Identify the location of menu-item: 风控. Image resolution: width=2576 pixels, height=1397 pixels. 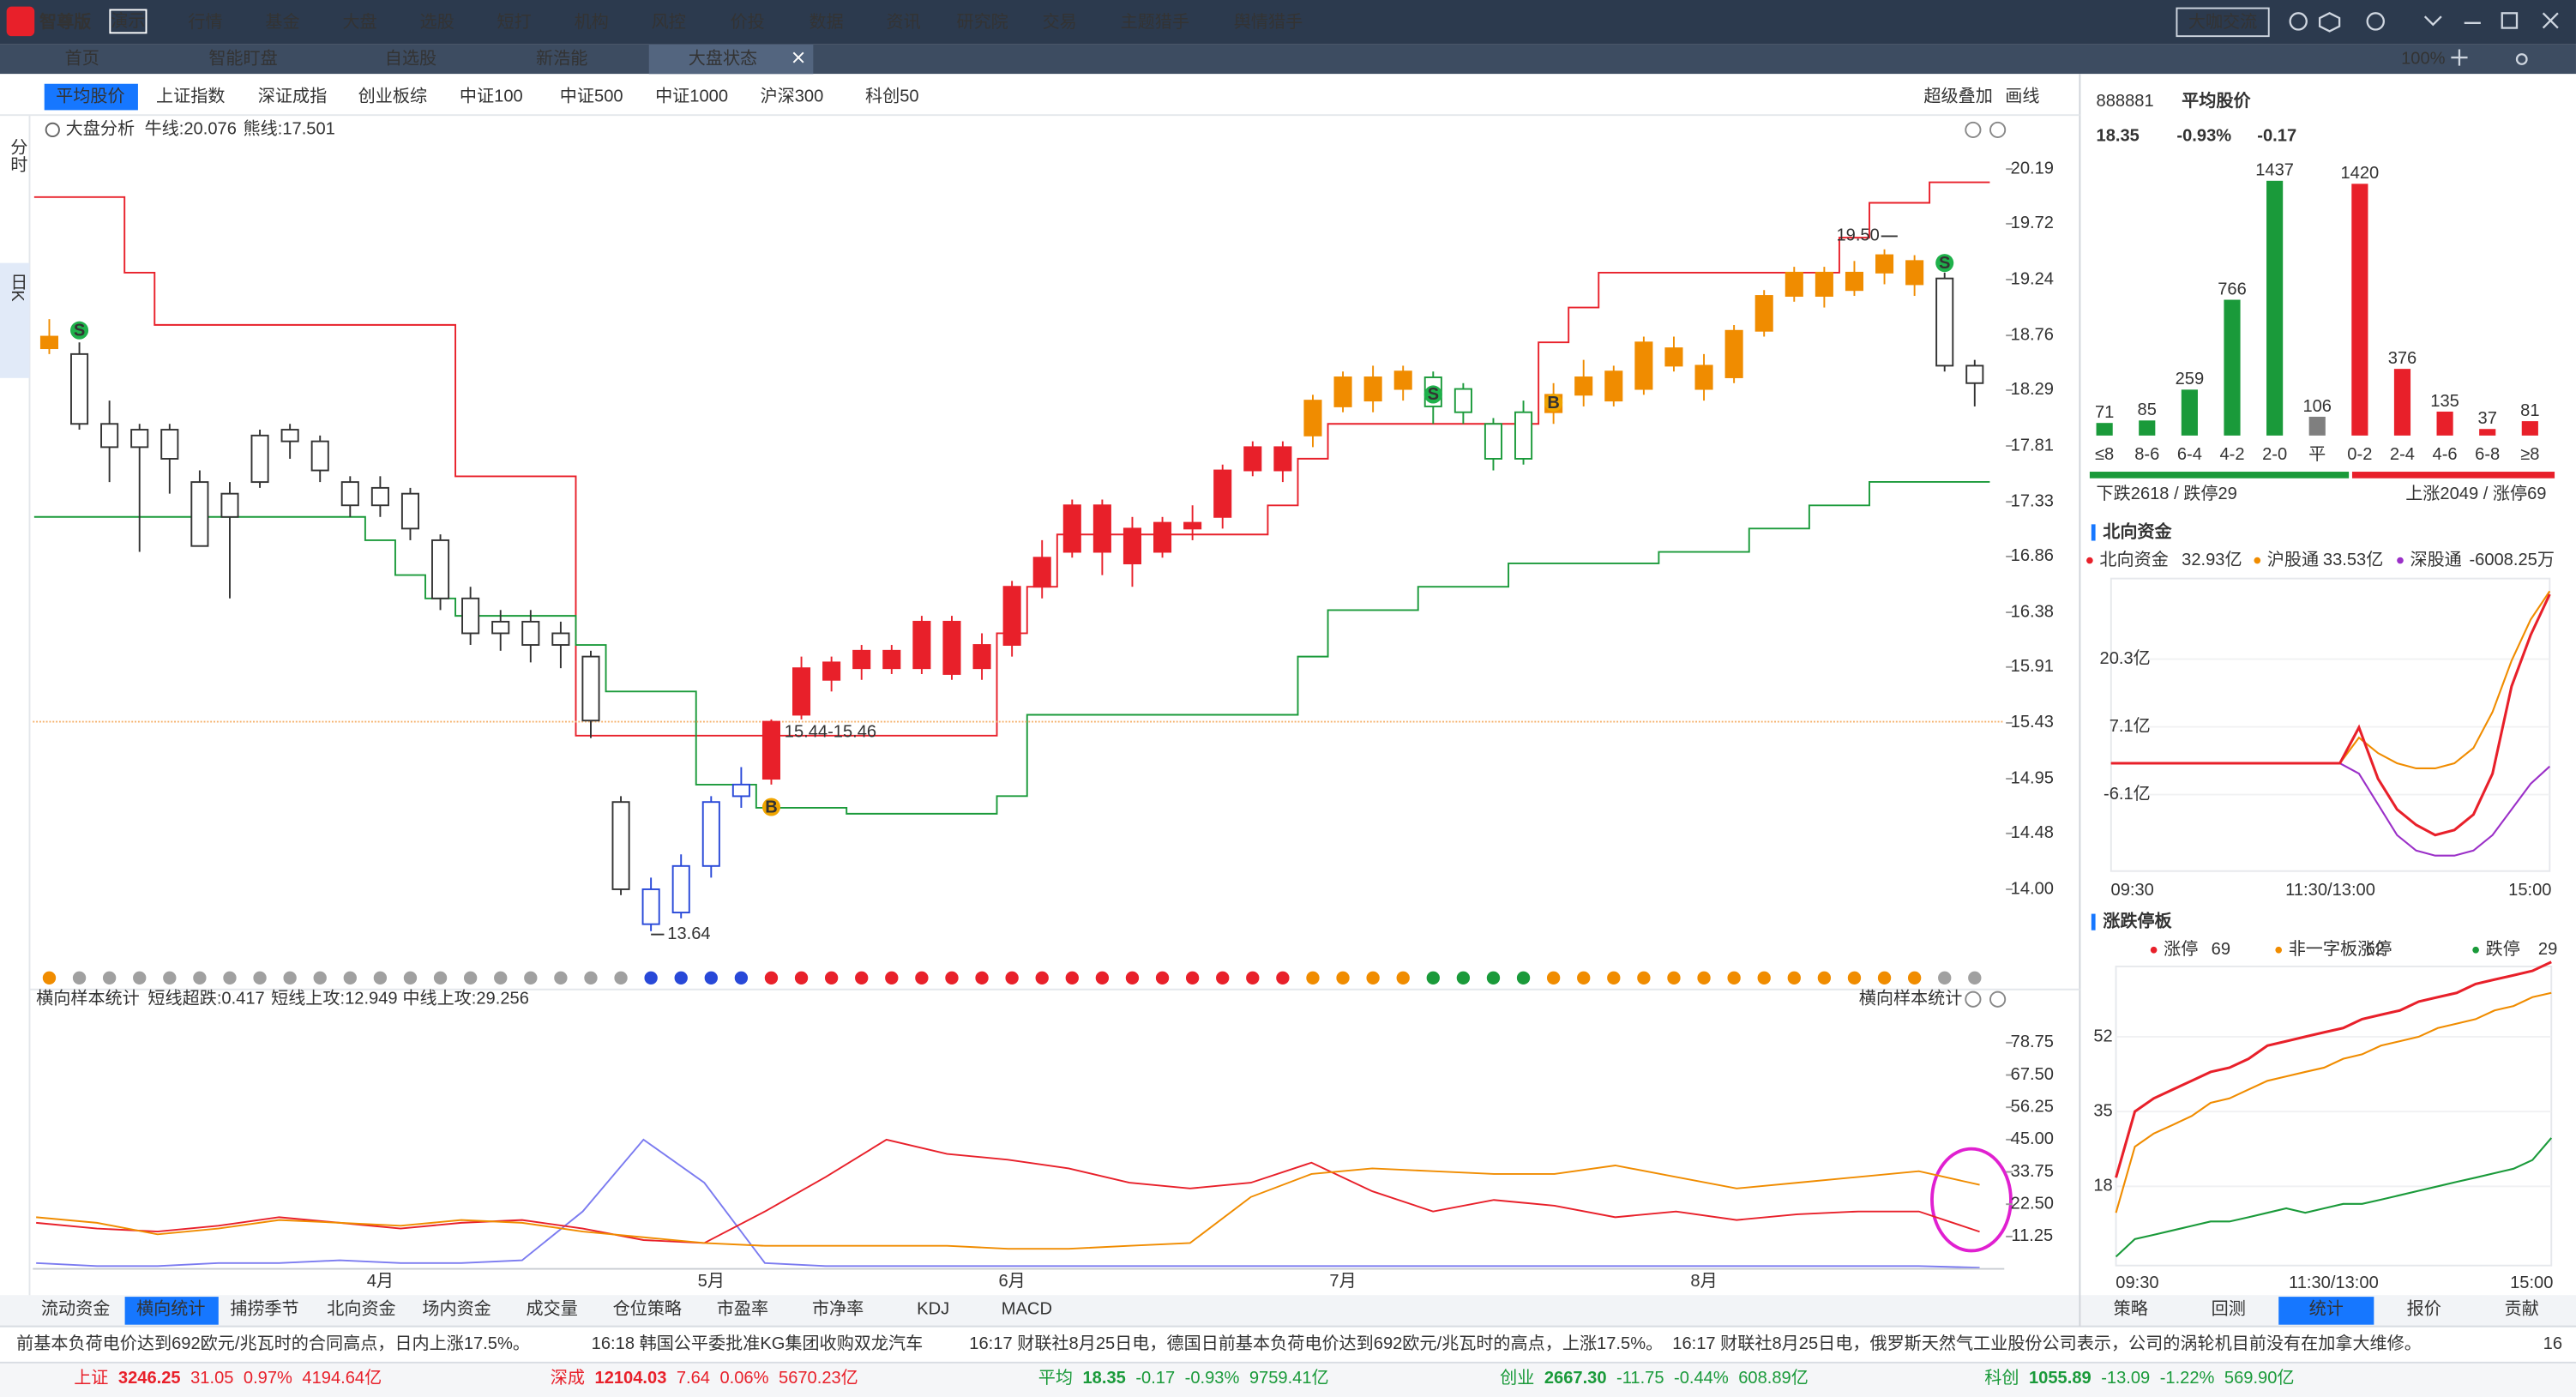
(669, 22).